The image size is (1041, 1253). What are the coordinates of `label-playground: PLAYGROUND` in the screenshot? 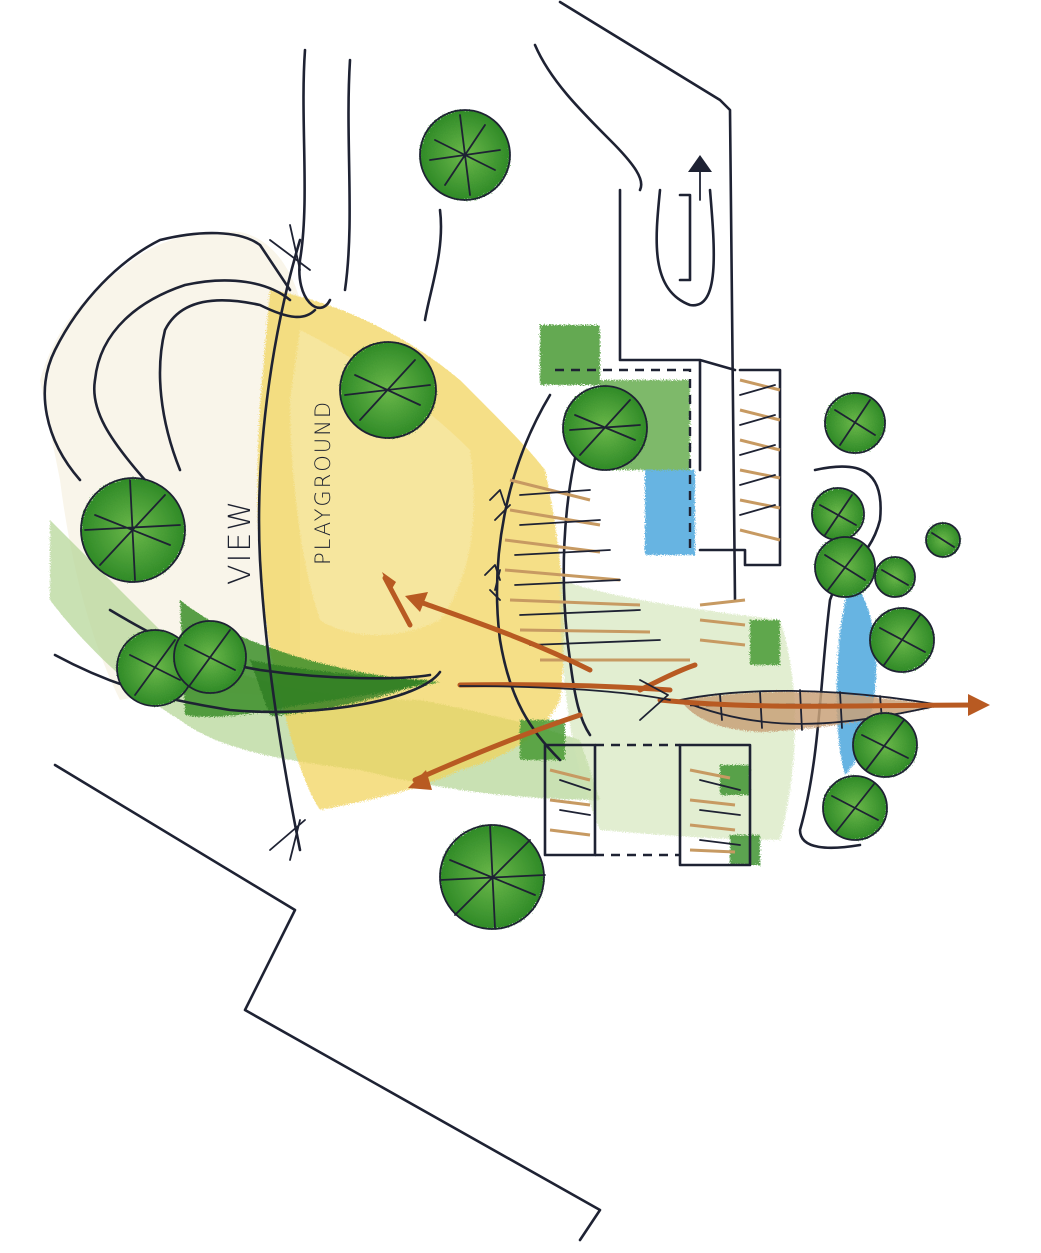 It's located at (323, 482).